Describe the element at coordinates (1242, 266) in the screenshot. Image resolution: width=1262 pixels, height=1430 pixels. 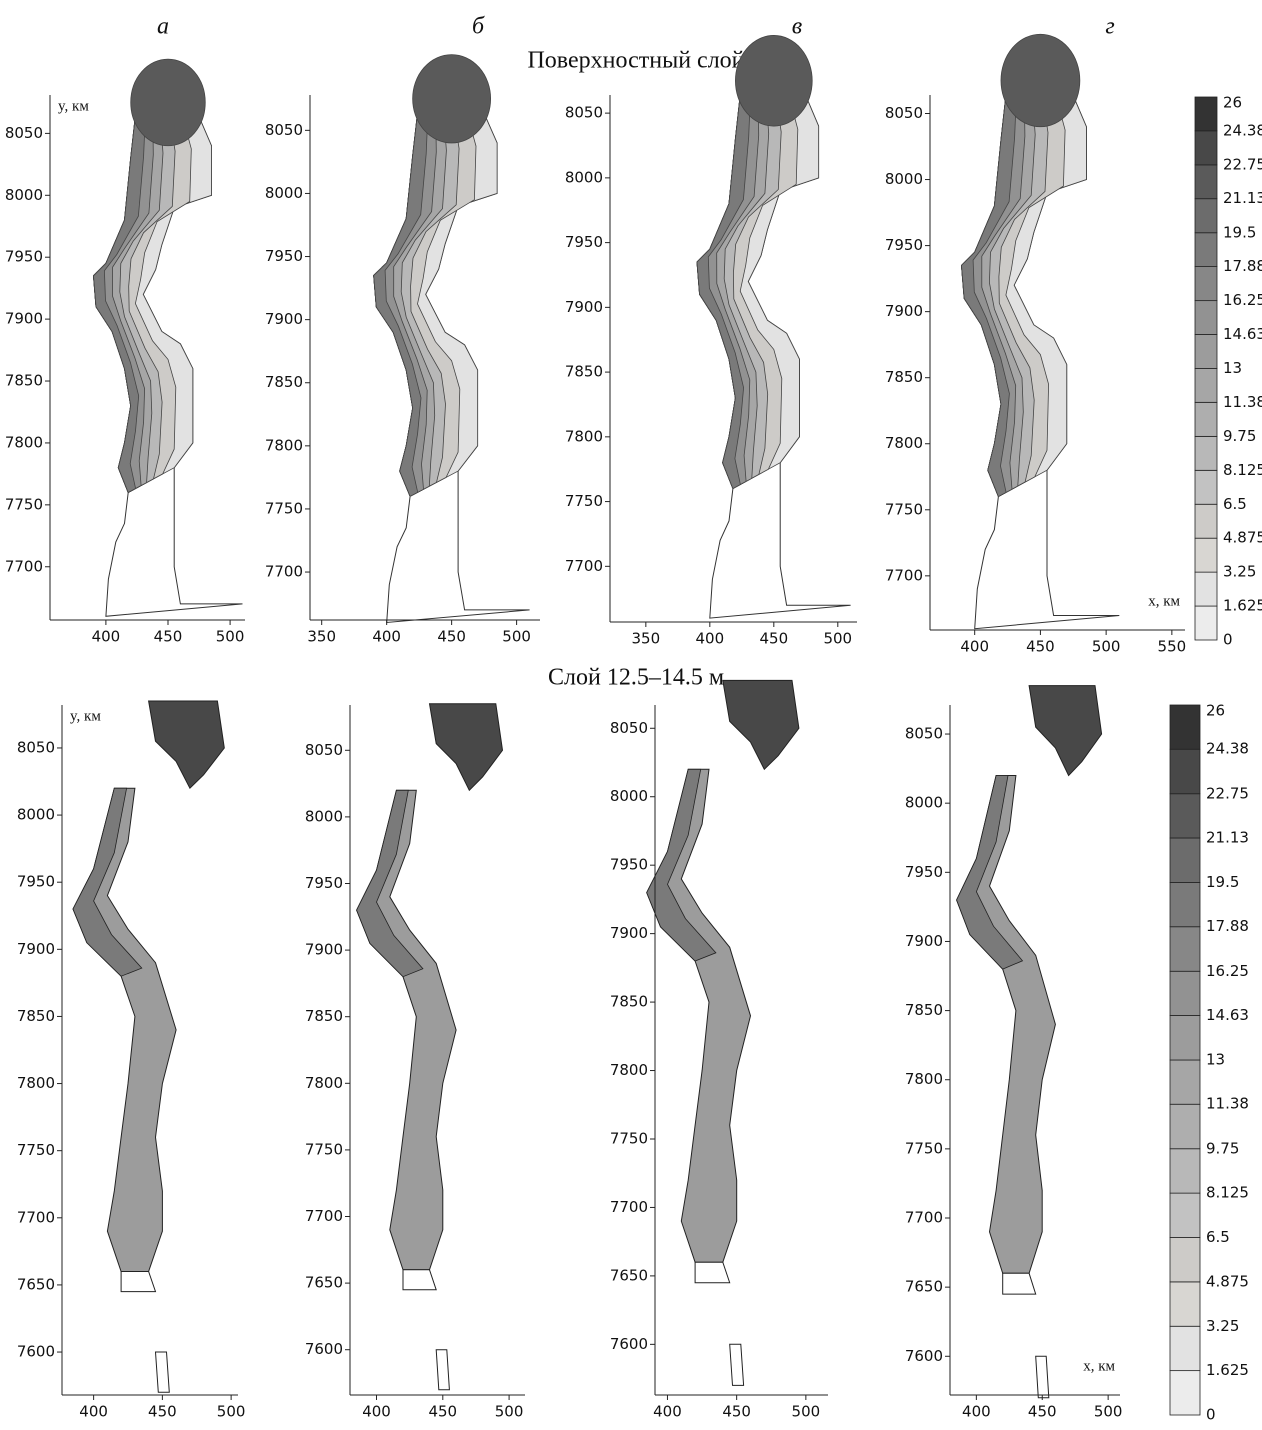
I see `colorbar-label: 17.88` at that location.